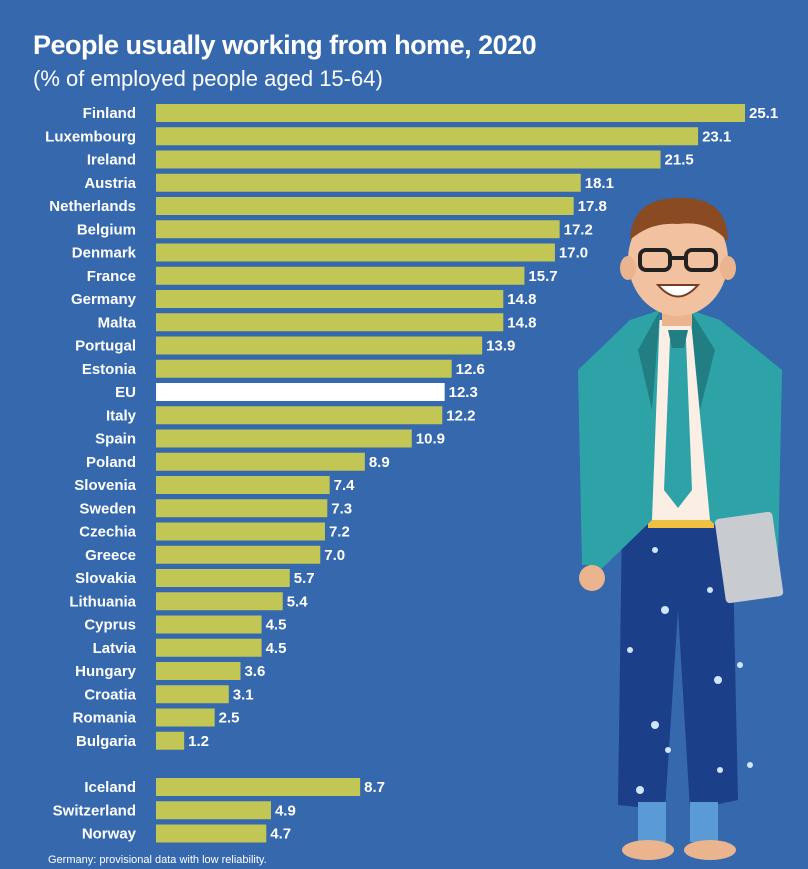 The width and height of the screenshot is (808, 869). I want to click on category-label: France, so click(111, 276).